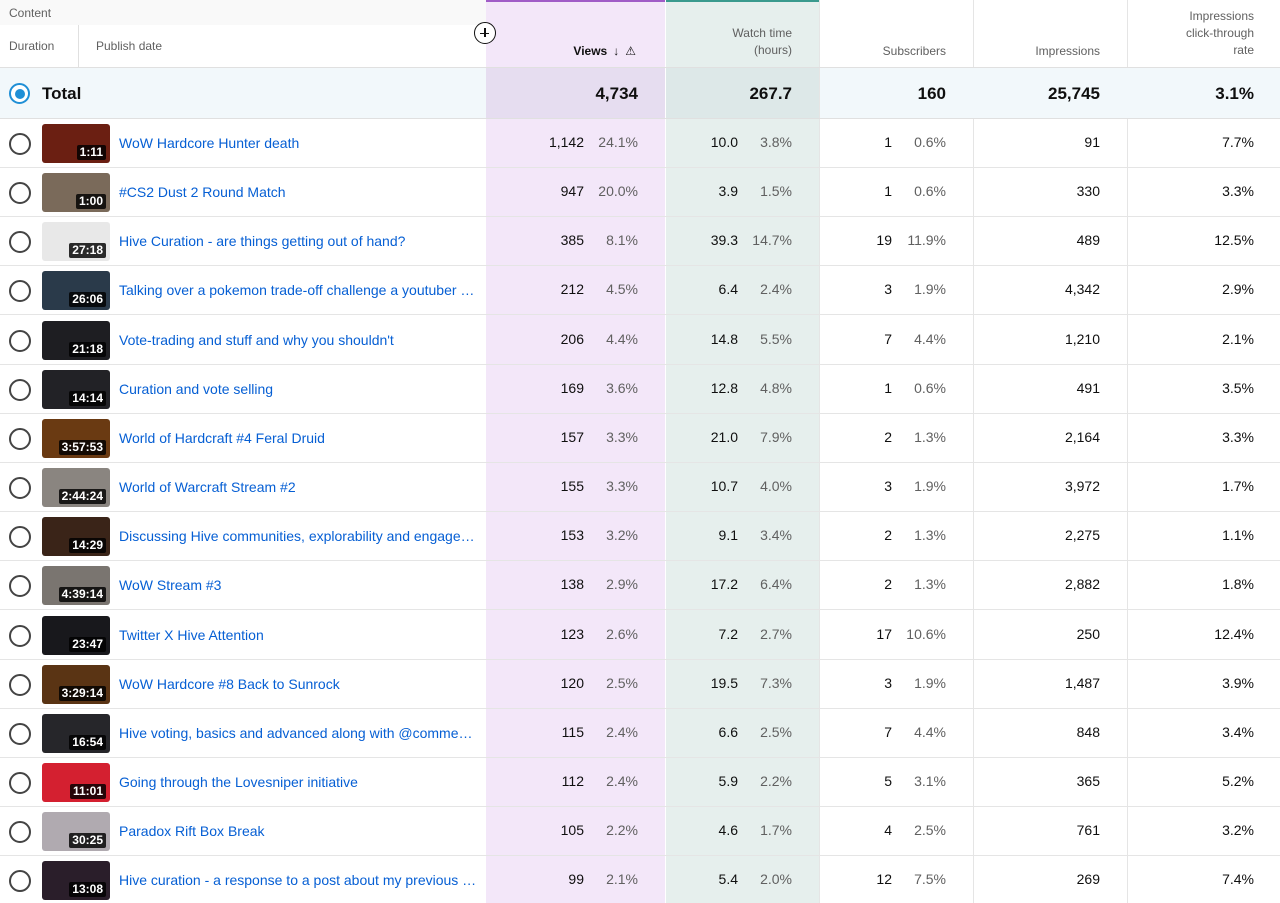 The height and width of the screenshot is (903, 1280). What do you see at coordinates (32, 46) in the screenshot?
I see `duration-header: Duration` at bounding box center [32, 46].